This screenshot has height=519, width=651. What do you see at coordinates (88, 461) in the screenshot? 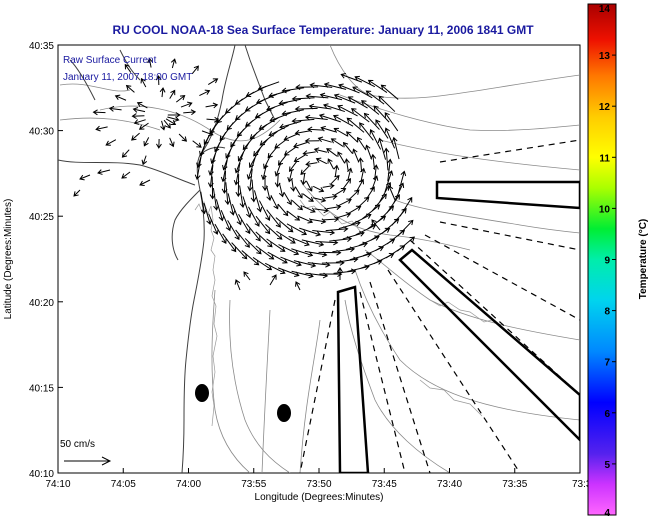
I see `scale-arrow` at bounding box center [88, 461].